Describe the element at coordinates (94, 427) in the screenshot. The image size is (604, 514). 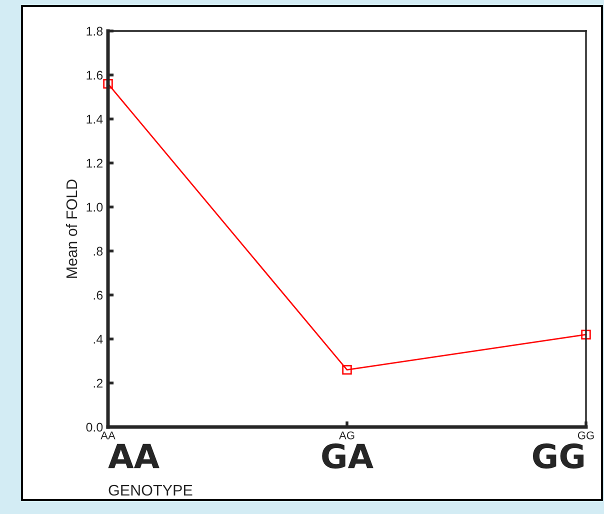
I see `y-tick-label: 0.0` at that location.